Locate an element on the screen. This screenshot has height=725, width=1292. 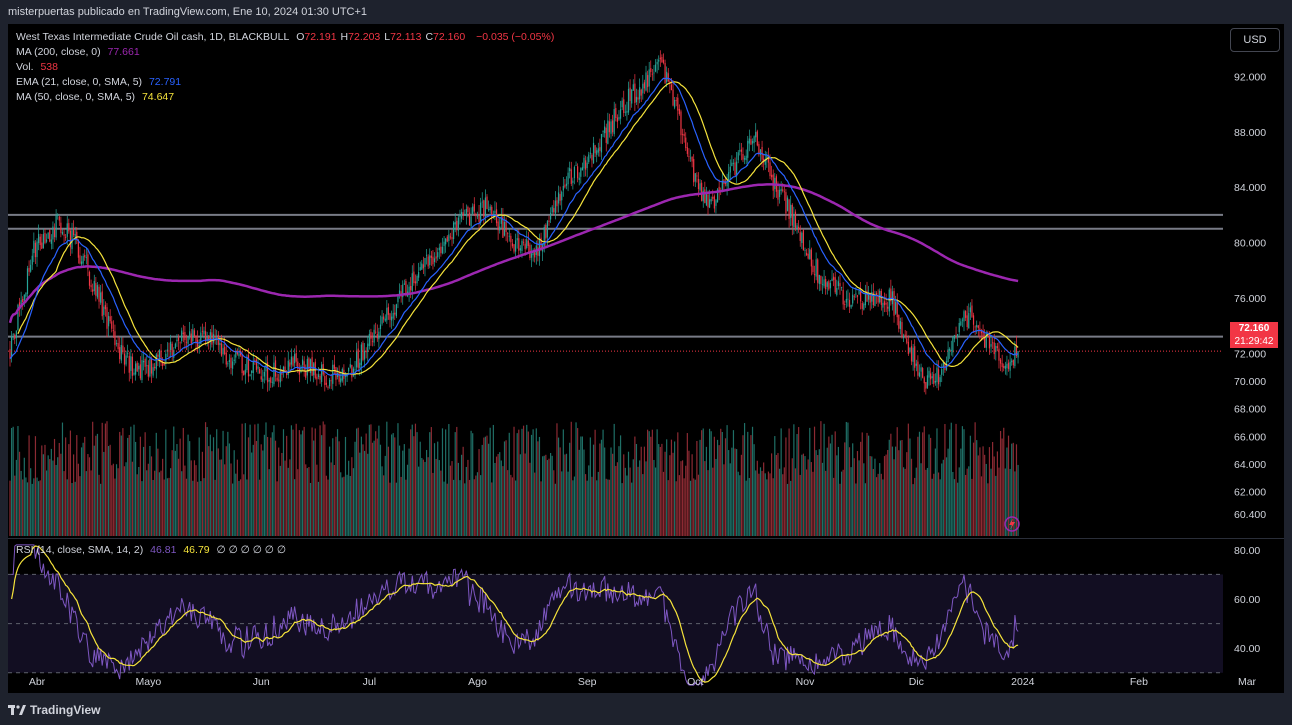
price-tick-label: 84.000 is located at coordinates (1250, 188).